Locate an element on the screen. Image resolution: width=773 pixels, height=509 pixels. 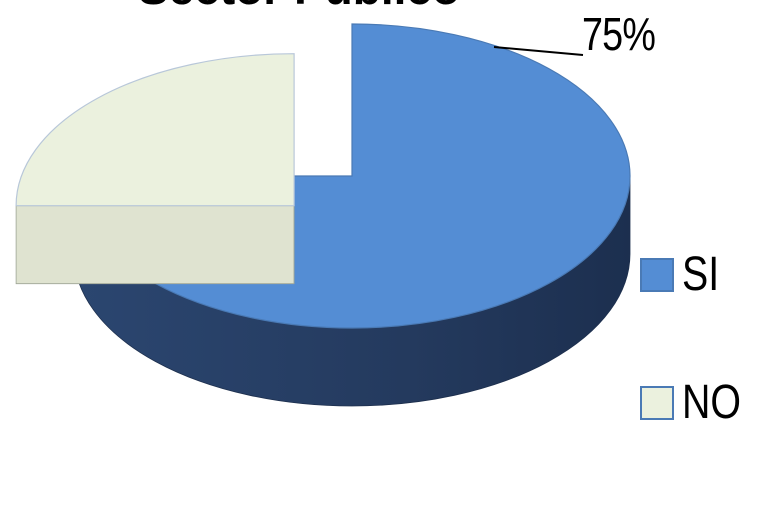
legend-label-si: SI is located at coordinates (701, 274).